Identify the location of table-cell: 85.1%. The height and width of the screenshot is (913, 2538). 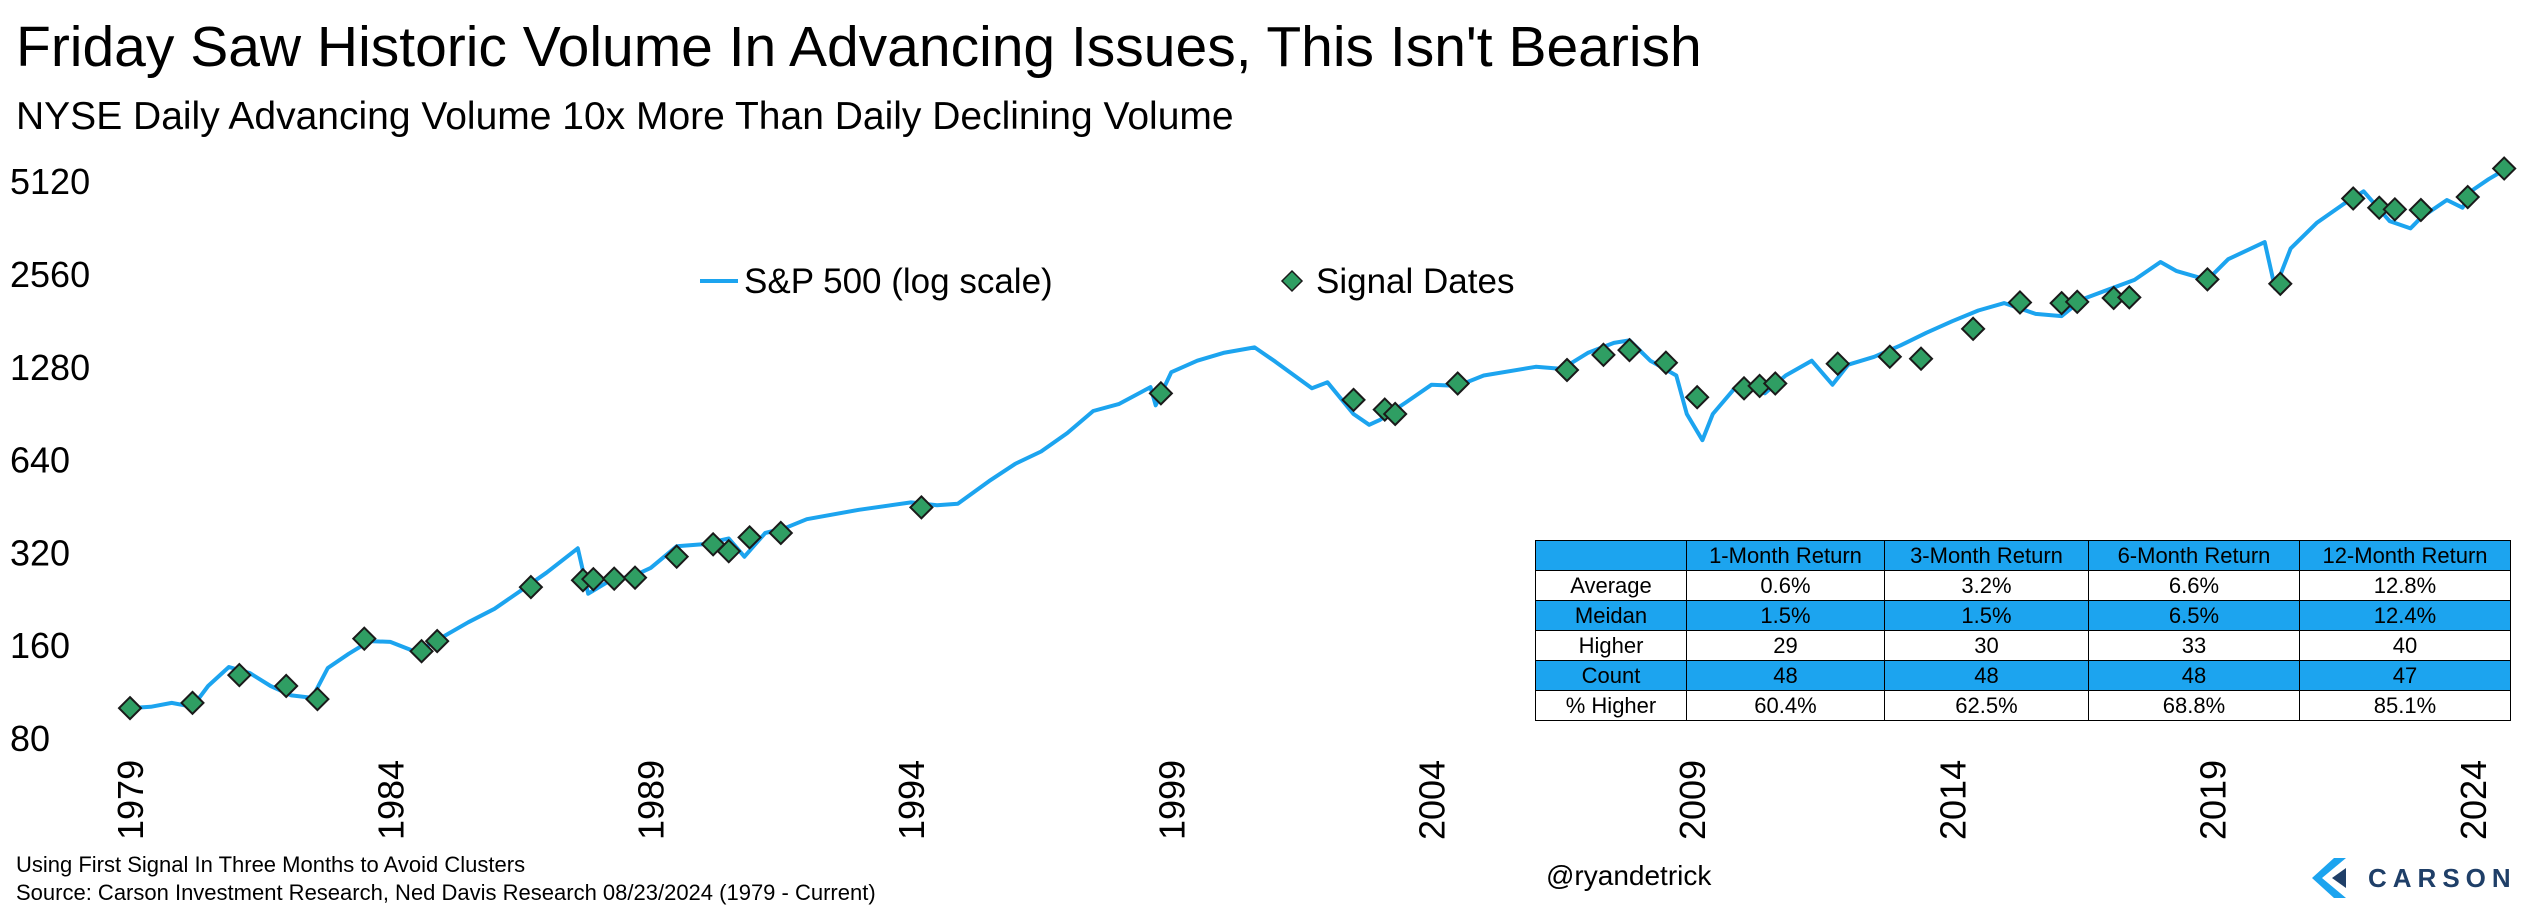
(2405, 705).